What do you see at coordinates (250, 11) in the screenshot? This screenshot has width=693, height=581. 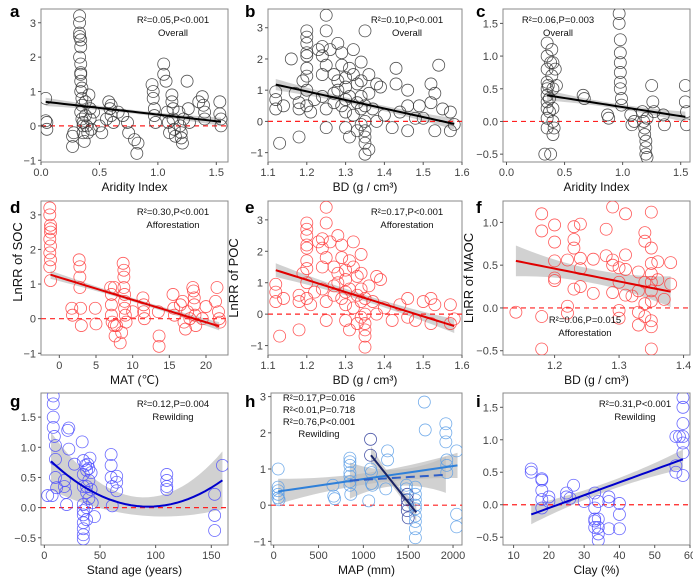 I see `panel-letter: b` at bounding box center [250, 11].